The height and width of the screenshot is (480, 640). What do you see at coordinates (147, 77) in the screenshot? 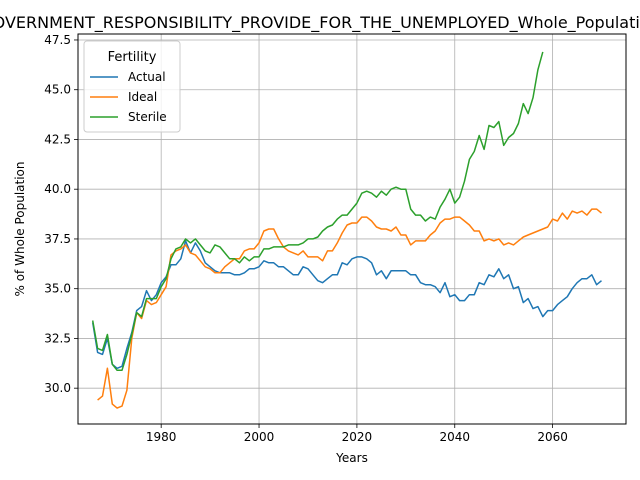
I see `legend-label-actual: Actual` at bounding box center [147, 77].